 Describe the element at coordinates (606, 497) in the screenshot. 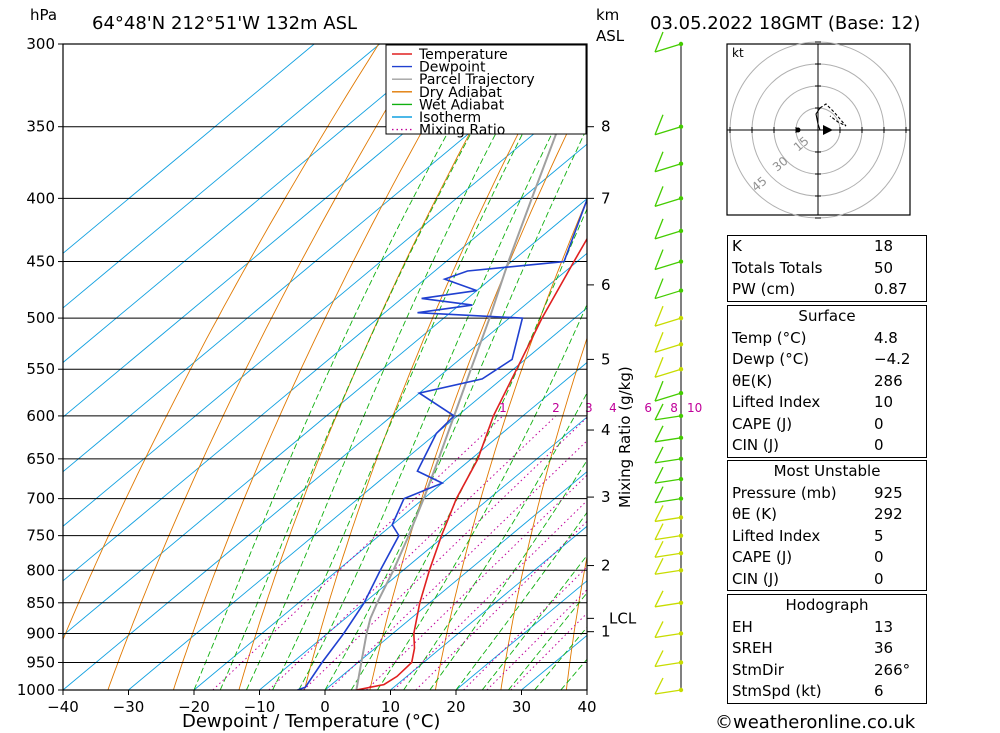

I see `km-tick-label: 3` at that location.